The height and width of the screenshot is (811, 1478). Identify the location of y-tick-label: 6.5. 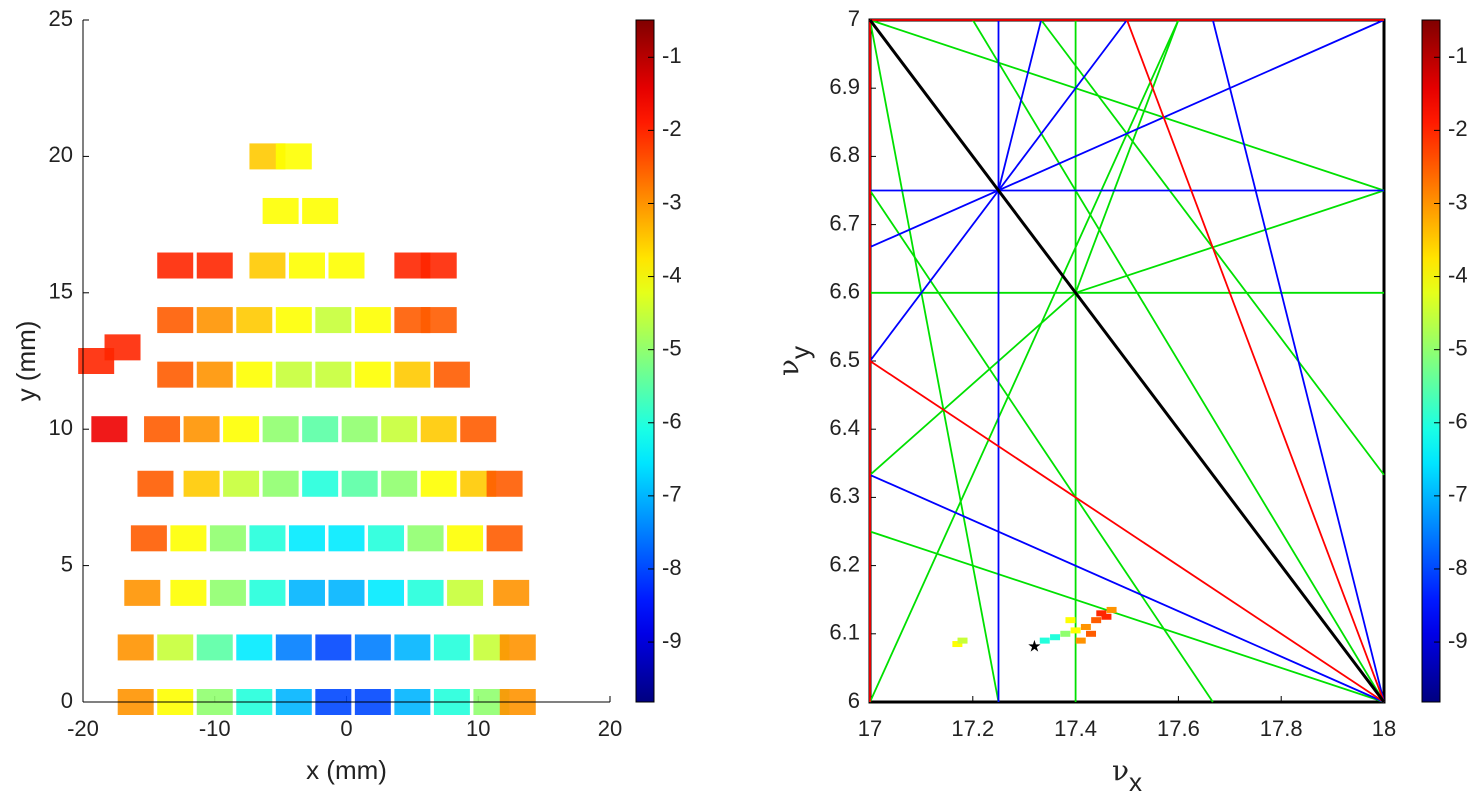
(844, 359).